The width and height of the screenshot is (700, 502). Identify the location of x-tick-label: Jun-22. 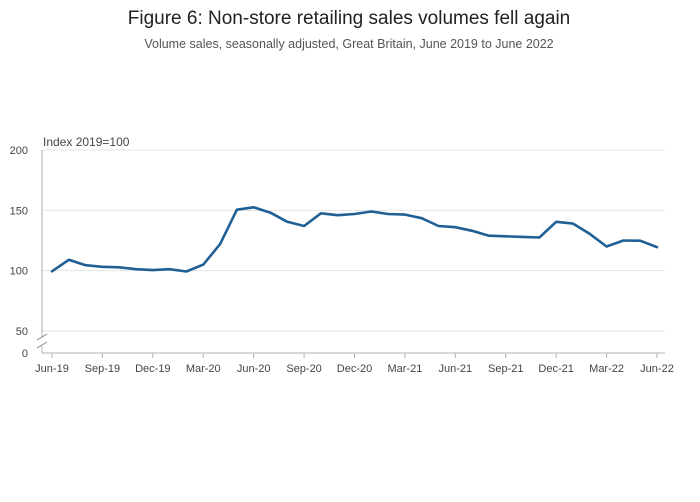
(657, 369).